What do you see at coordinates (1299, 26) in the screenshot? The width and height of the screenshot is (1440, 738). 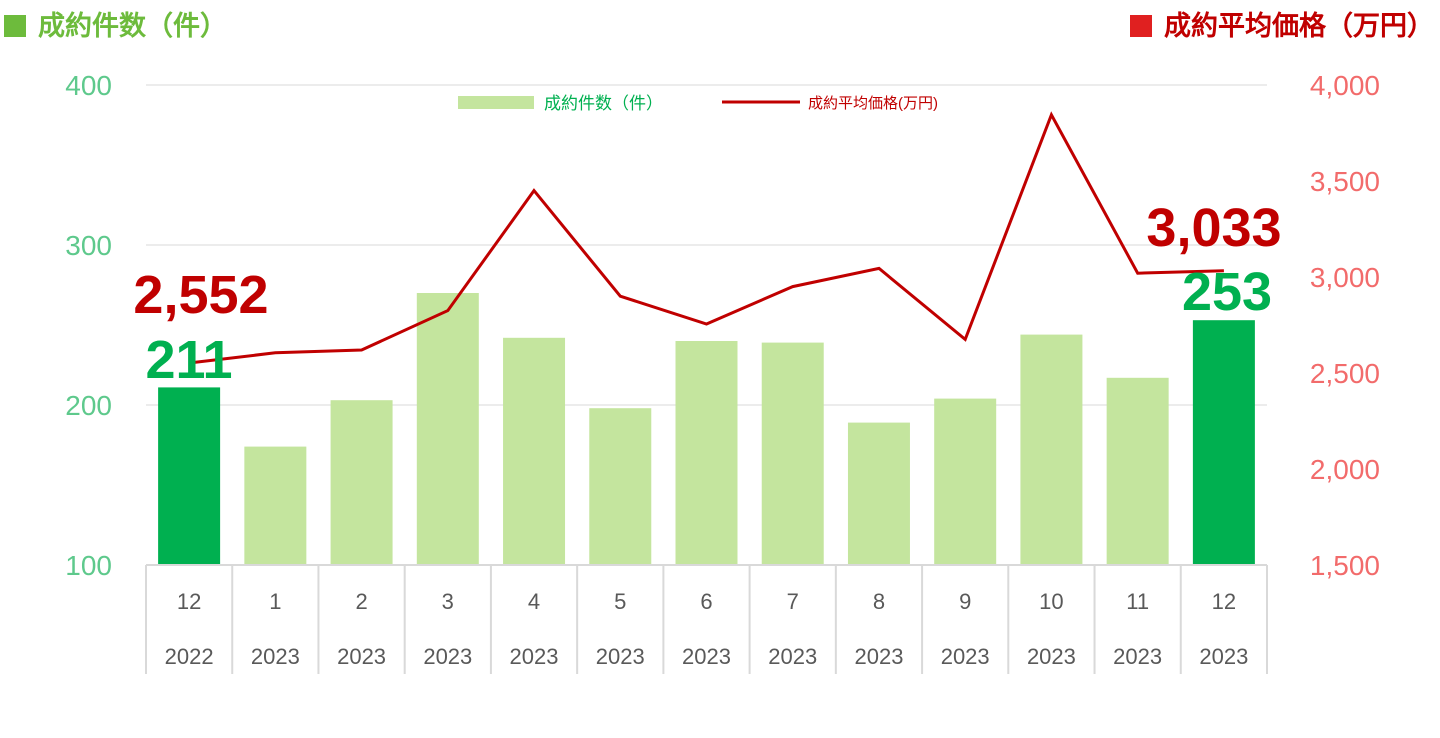 I see `right-axis-title-text: 成約平均価格（万円）` at bounding box center [1299, 26].